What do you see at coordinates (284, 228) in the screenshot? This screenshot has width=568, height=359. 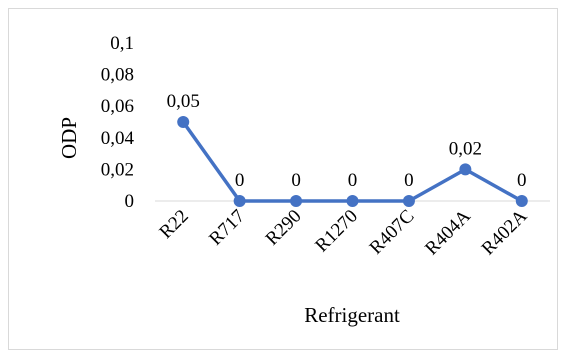 I see `x-tick-label: R290` at bounding box center [284, 228].